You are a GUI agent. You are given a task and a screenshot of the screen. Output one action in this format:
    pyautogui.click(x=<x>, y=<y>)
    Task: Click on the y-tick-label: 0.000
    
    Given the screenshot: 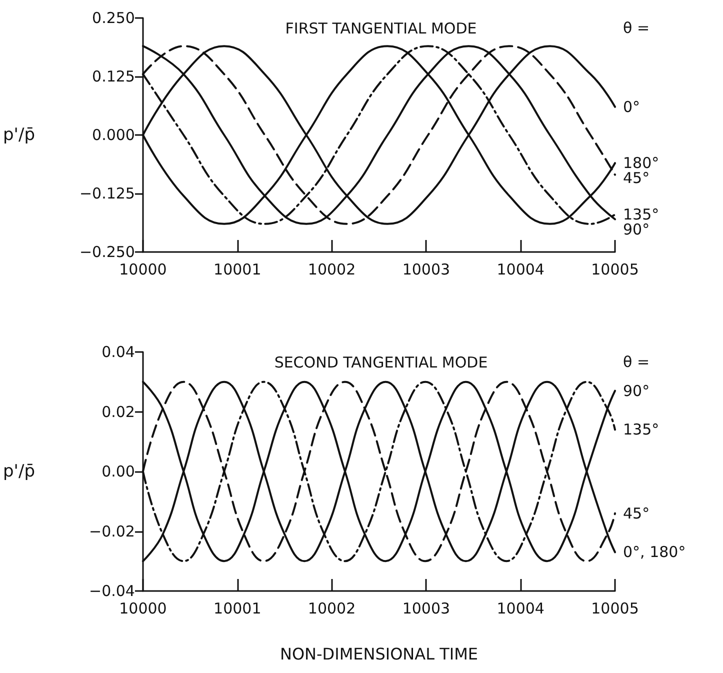 What is the action you would take?
    pyautogui.click(x=113, y=135)
    